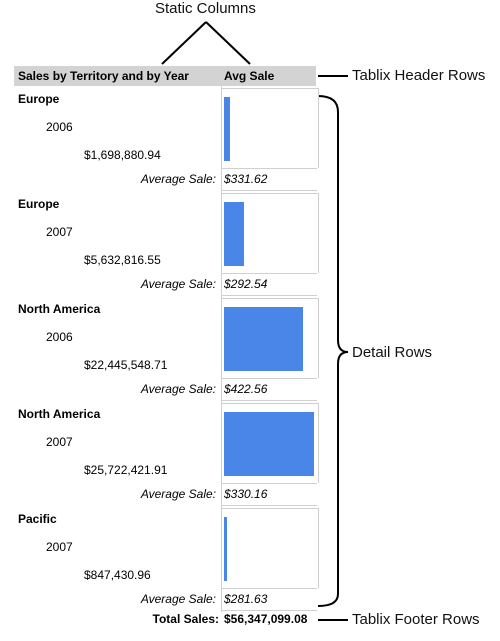  I want to click on sales-amount: $22,445,548.71, so click(126, 365).